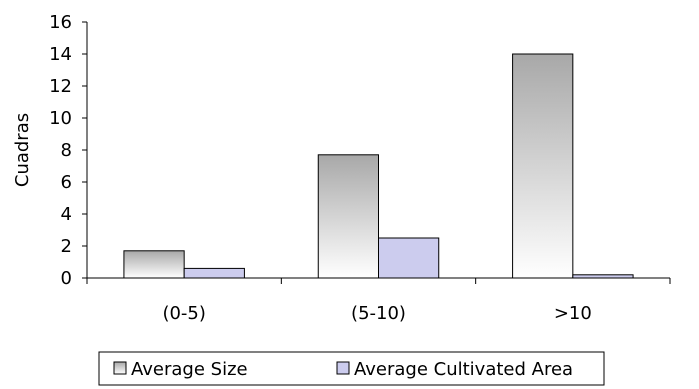  Describe the element at coordinates (66, 278) in the screenshot. I see `y-tick-label: 0` at that location.